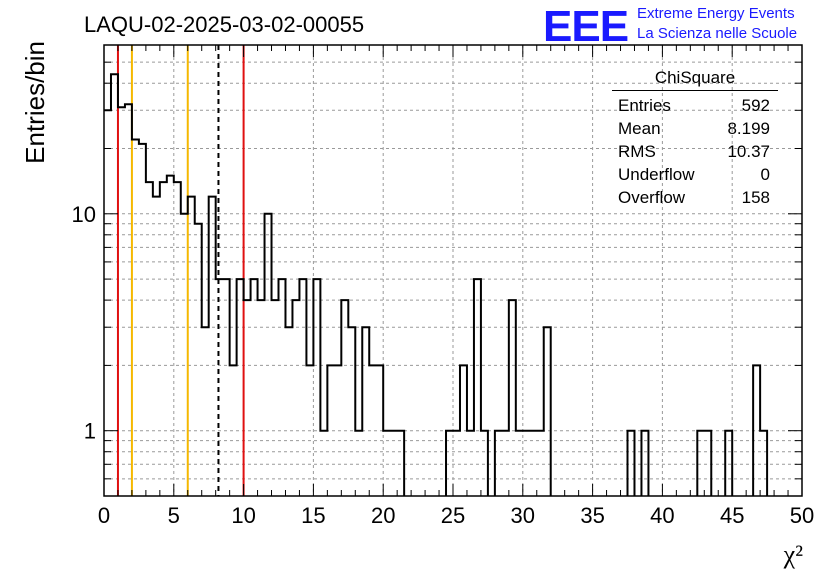 The image size is (836, 572). Describe the element at coordinates (793, 554) in the screenshot. I see `x-axis-label: χ²` at that location.